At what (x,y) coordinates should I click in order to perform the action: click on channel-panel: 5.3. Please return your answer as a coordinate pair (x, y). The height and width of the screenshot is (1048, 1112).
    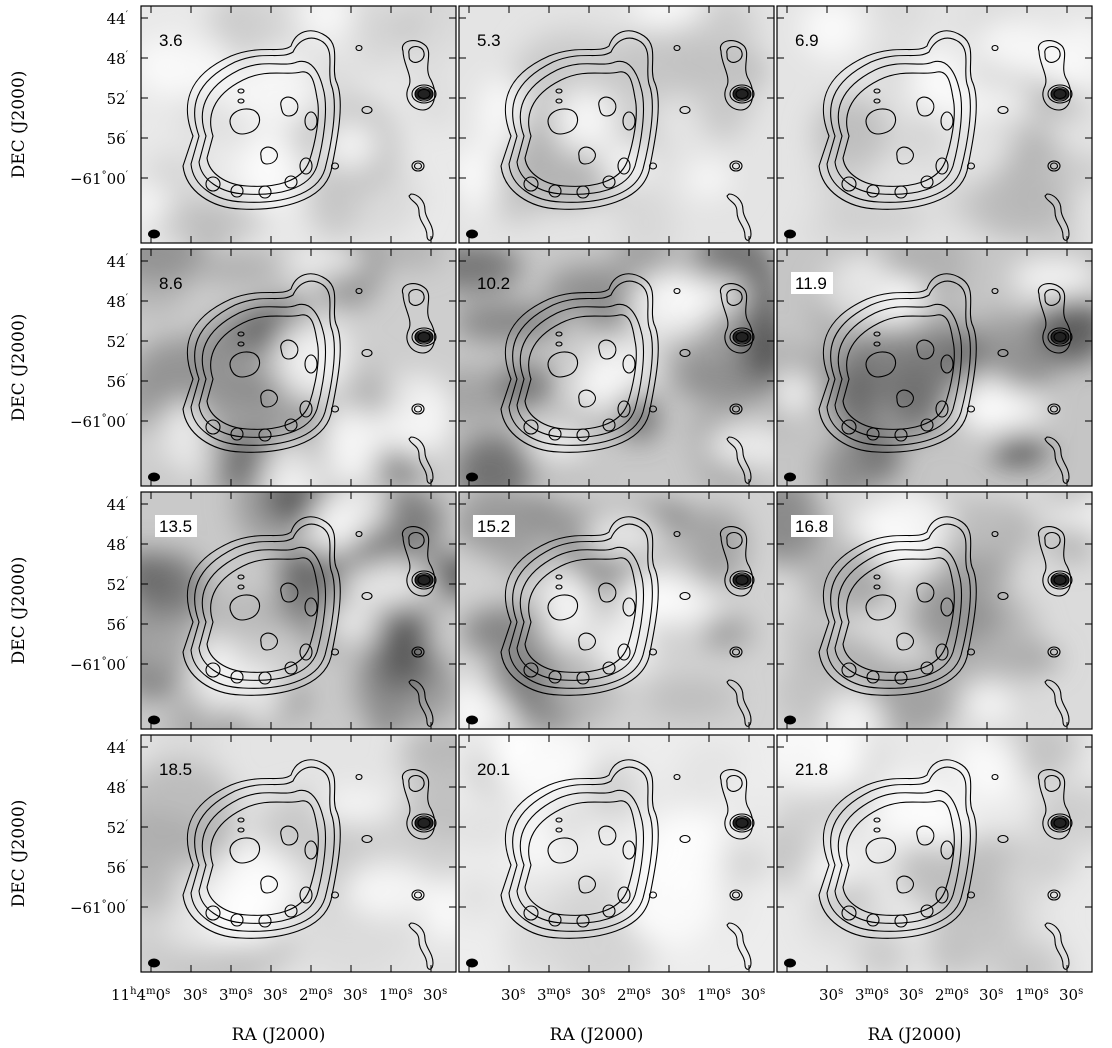
    Looking at the image, I should click on (616, 124).